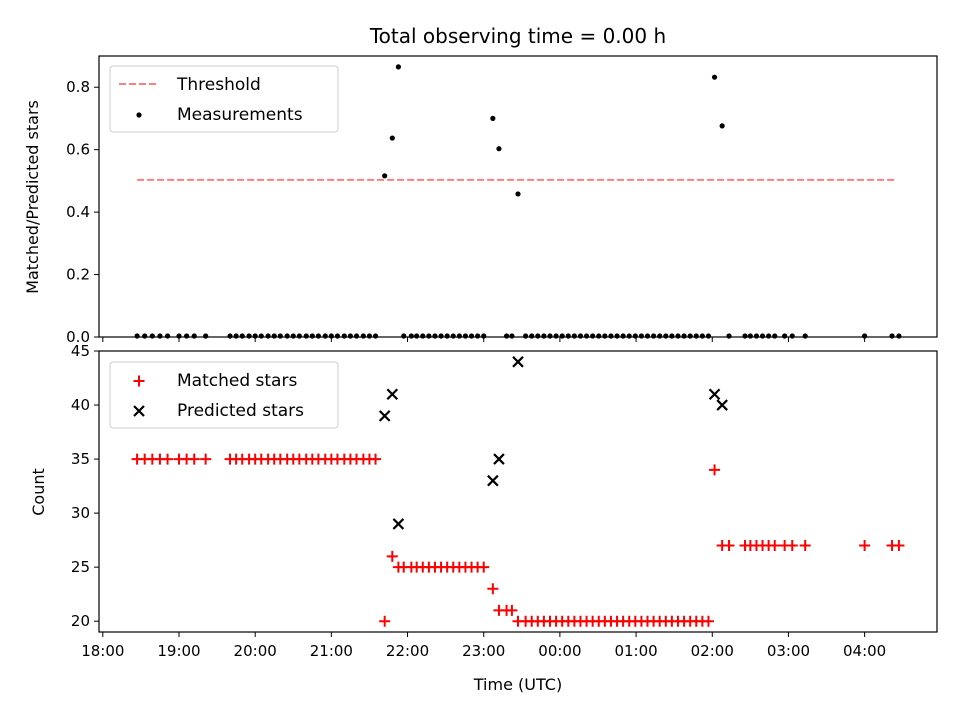 The height and width of the screenshot is (720, 960). I want to click on bottom-y-tick-label: 20, so click(80, 621).